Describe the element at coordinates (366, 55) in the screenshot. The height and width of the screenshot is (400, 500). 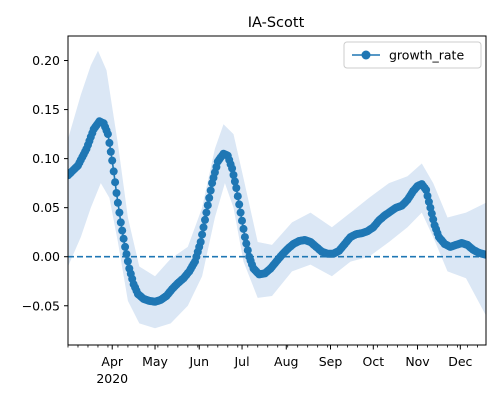
I see `legend-marker` at that location.